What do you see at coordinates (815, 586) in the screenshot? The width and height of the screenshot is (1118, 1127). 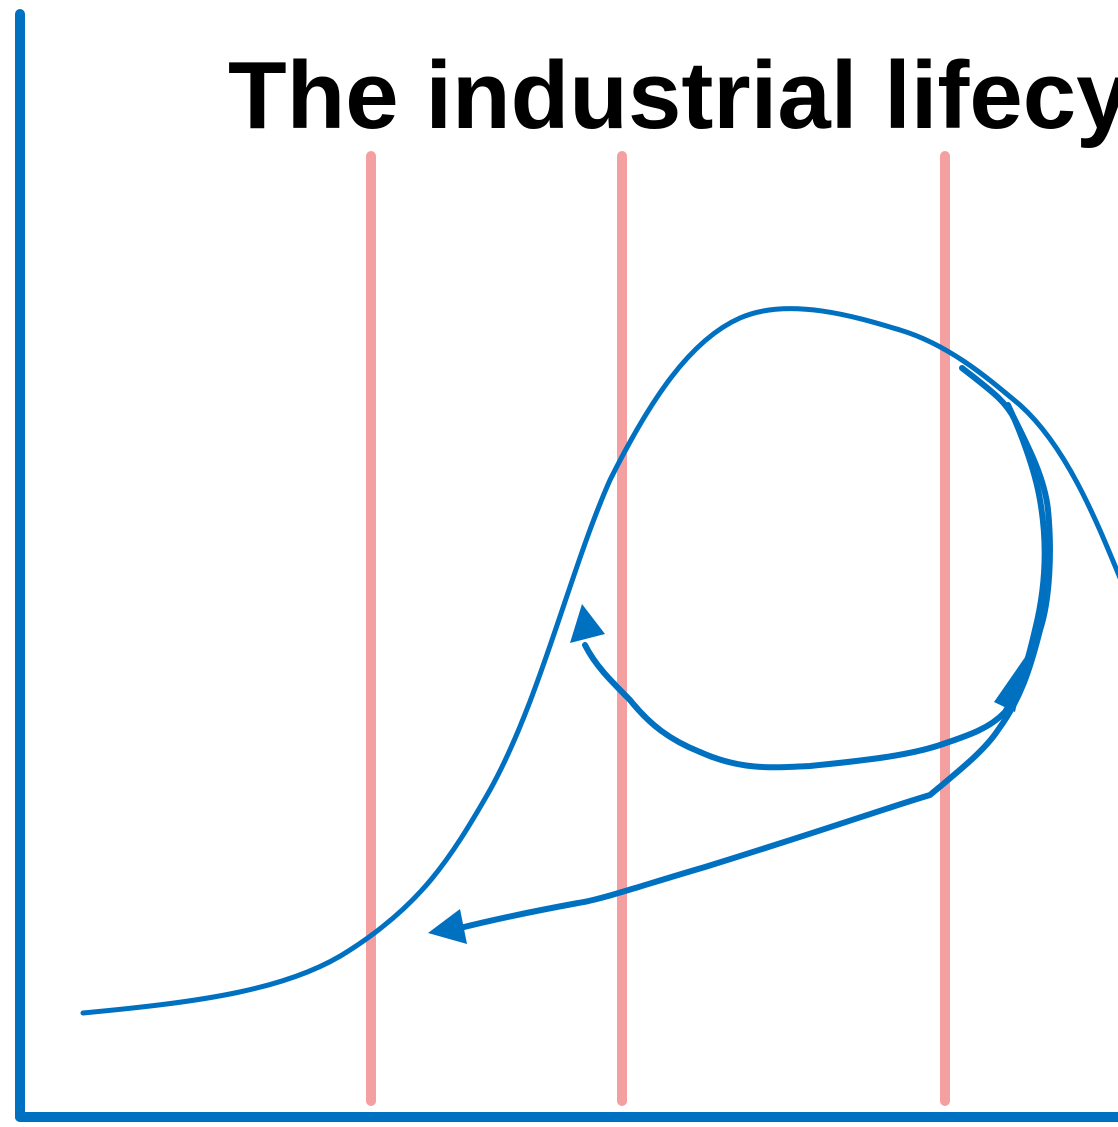 I see `loop-arrow-path` at bounding box center [815, 586].